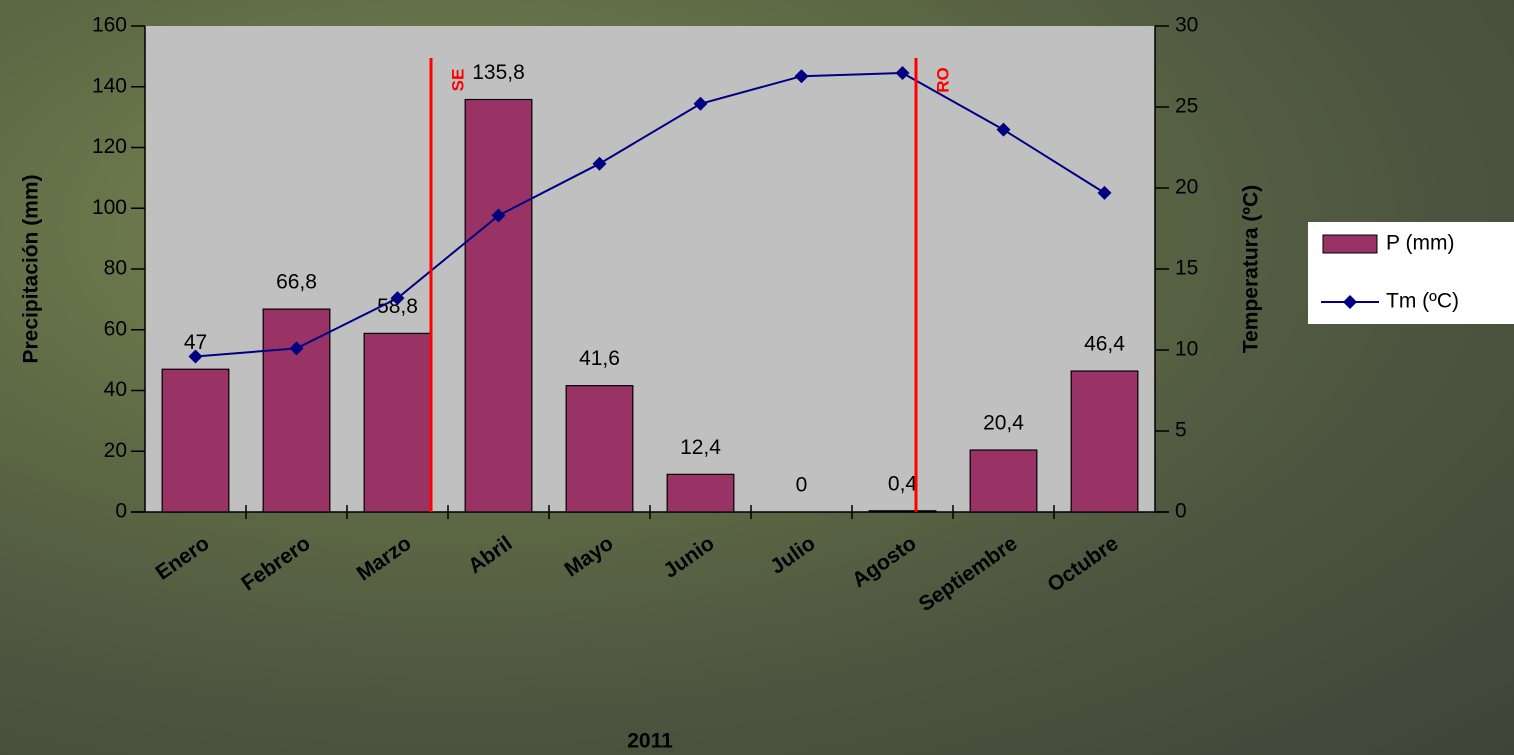  What do you see at coordinates (968, 574) in the screenshot?
I see `x-tick-label: Septiembre` at bounding box center [968, 574].